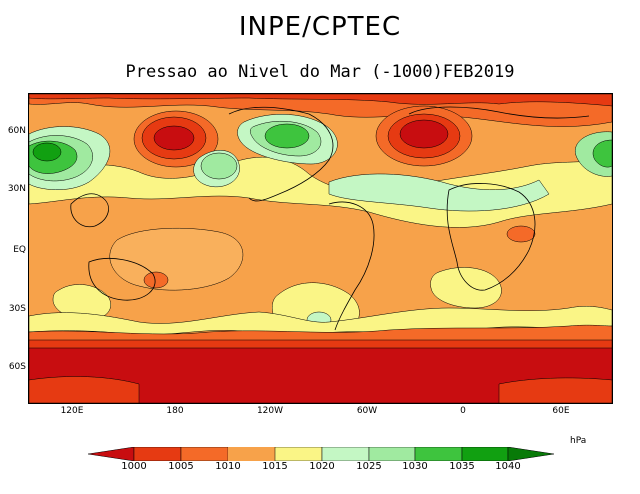 The height and width of the screenshot is (494, 640). Describe the element at coordinates (491, 237) in the screenshot. I see `coast-africa` at that location.